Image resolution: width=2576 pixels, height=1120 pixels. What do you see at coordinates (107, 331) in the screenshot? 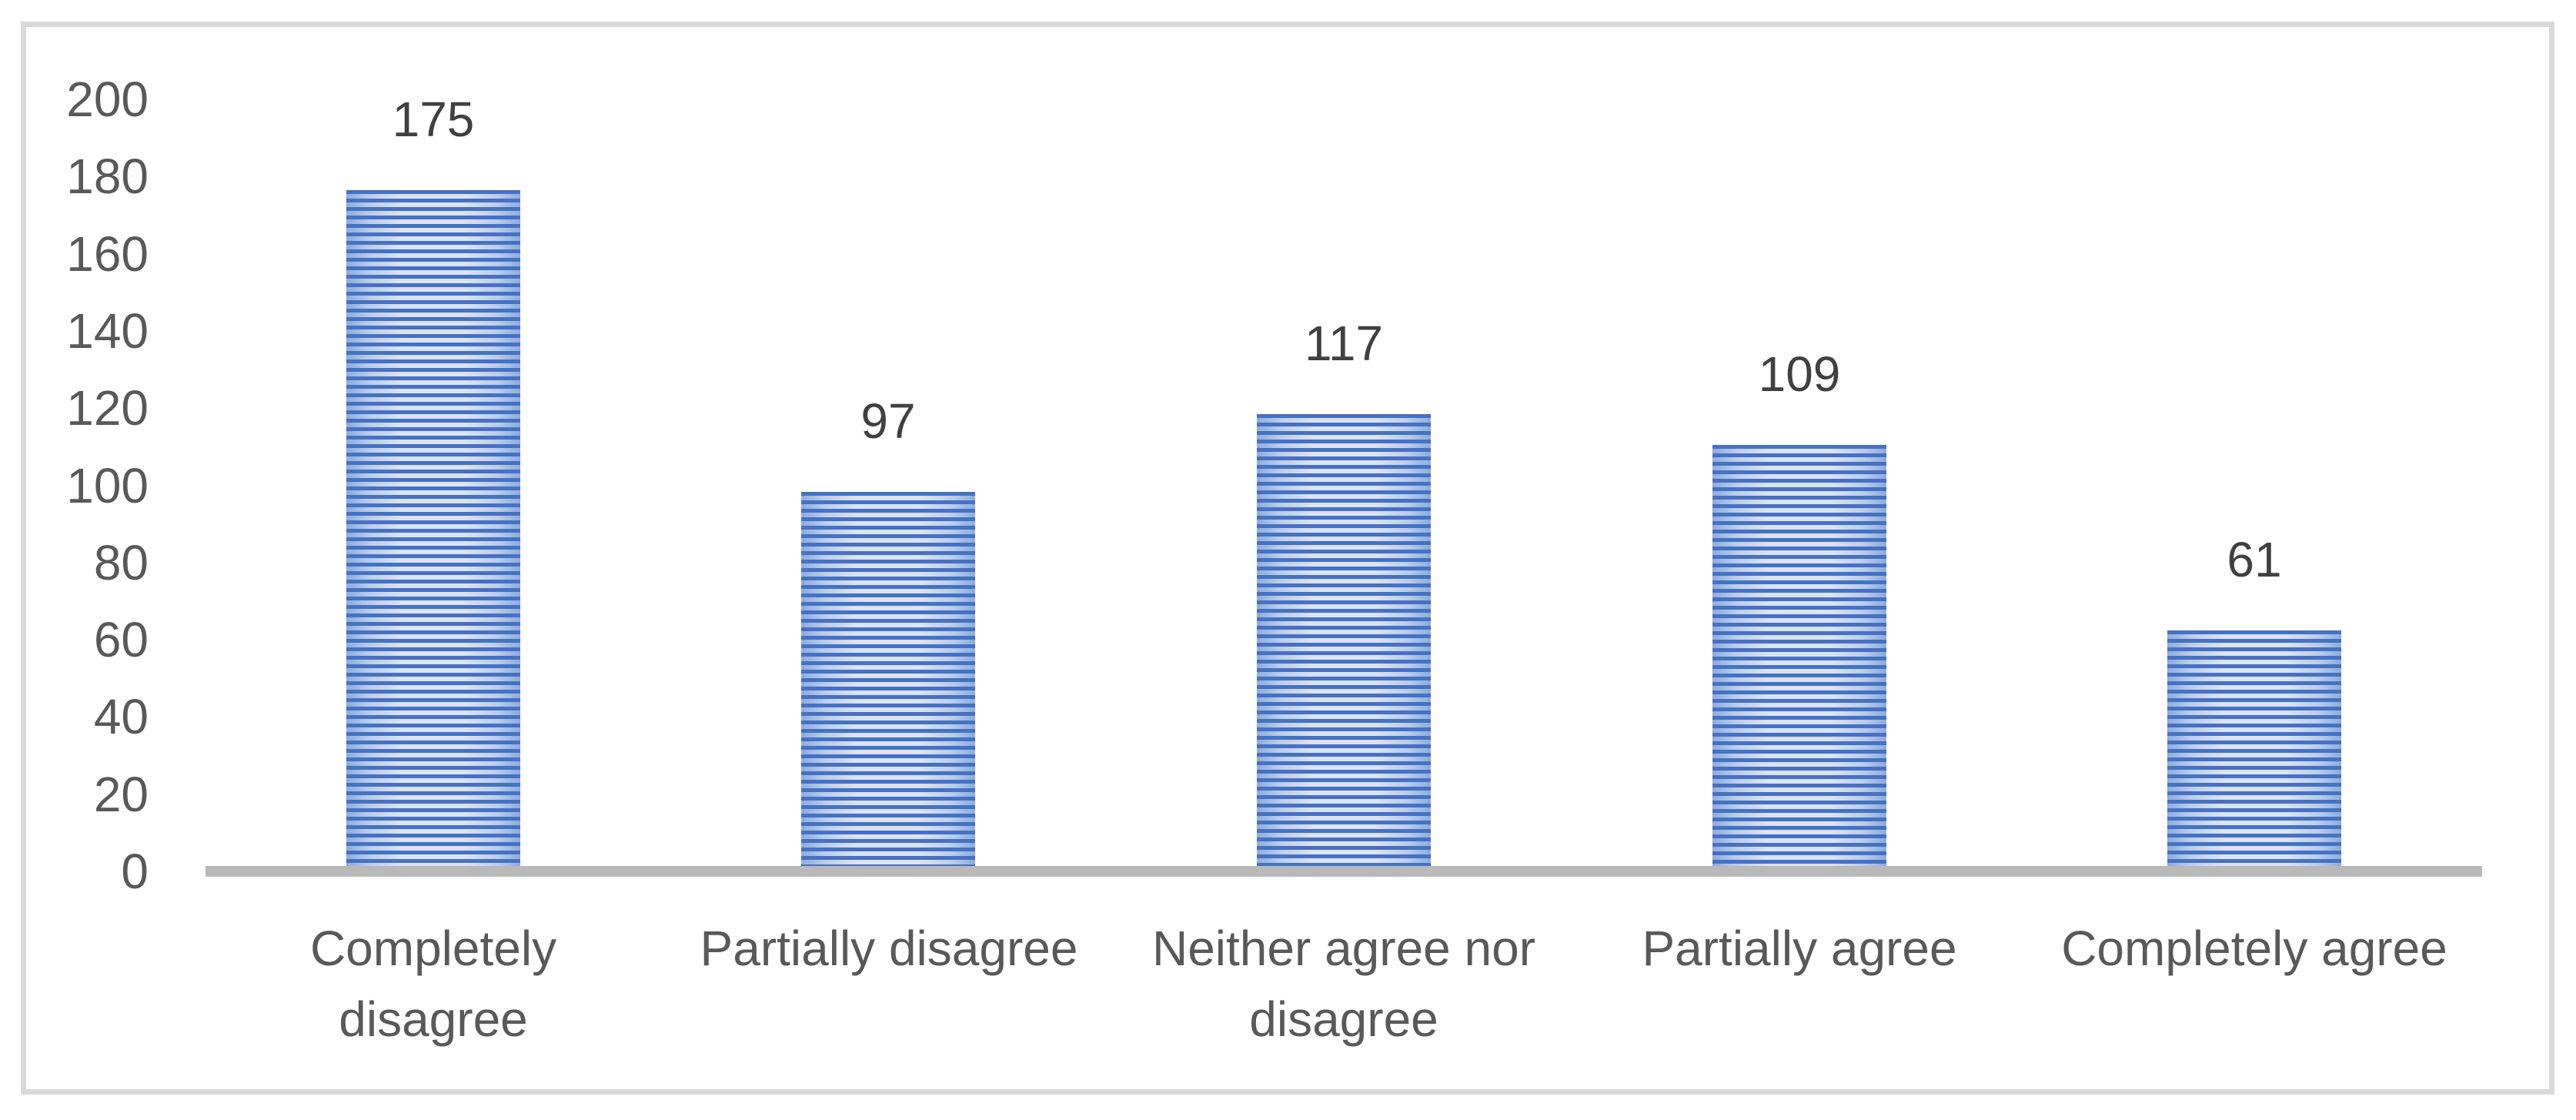
I see `y-axis-tick-label: 140` at bounding box center [107, 331].